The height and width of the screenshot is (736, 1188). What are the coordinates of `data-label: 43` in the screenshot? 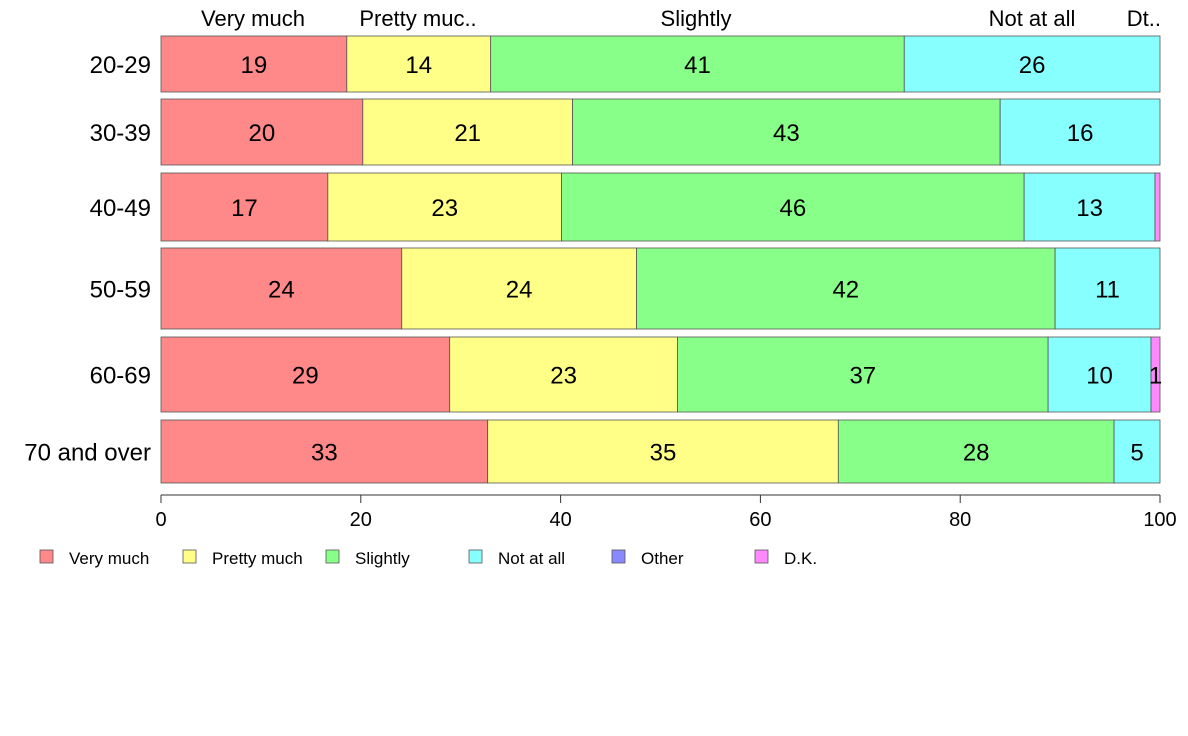 It's located at (786, 133).